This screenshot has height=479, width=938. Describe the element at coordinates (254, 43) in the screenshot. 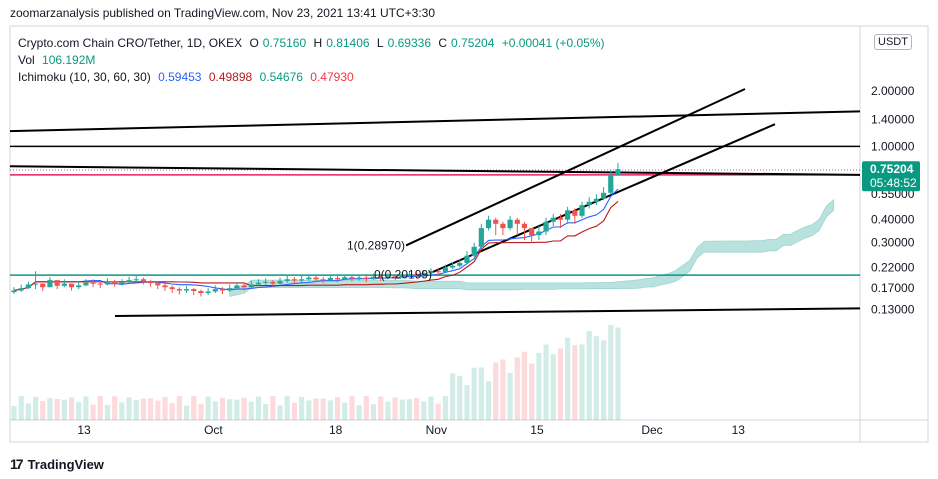

I see `open-label: O` at that location.